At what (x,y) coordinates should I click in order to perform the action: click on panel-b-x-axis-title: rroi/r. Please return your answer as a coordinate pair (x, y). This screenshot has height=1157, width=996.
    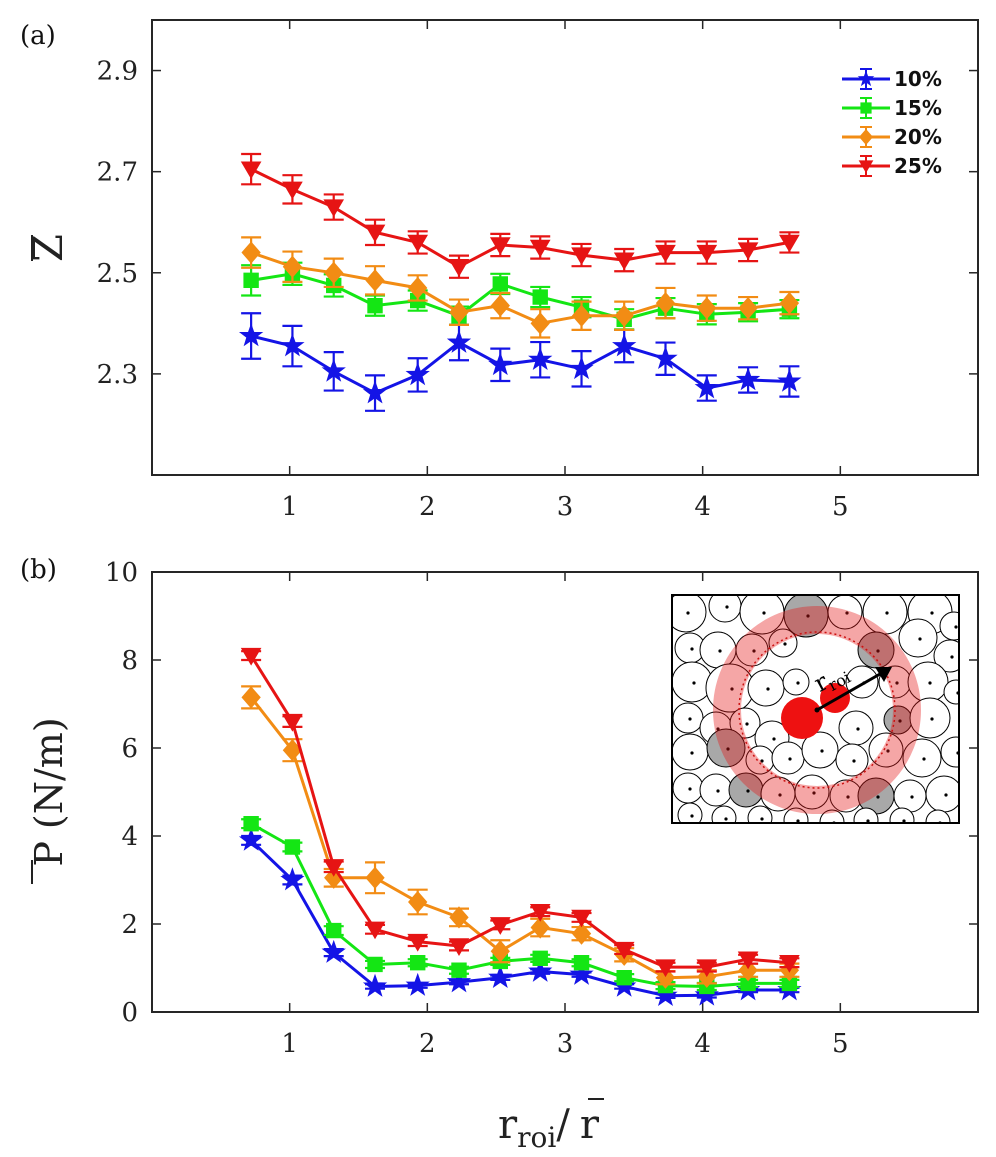
    Looking at the image, I should click on (551, 1126).